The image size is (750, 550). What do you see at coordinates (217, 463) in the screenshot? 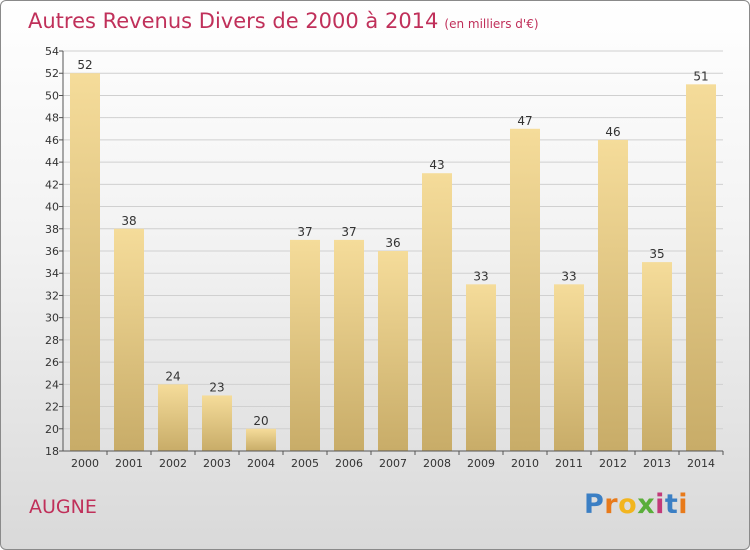
I see `x-tick-label: 2003` at bounding box center [217, 463].